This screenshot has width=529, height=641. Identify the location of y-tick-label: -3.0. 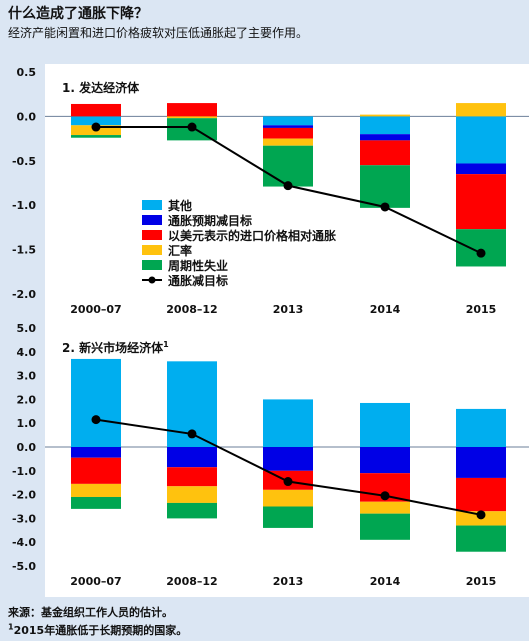
(24, 518).